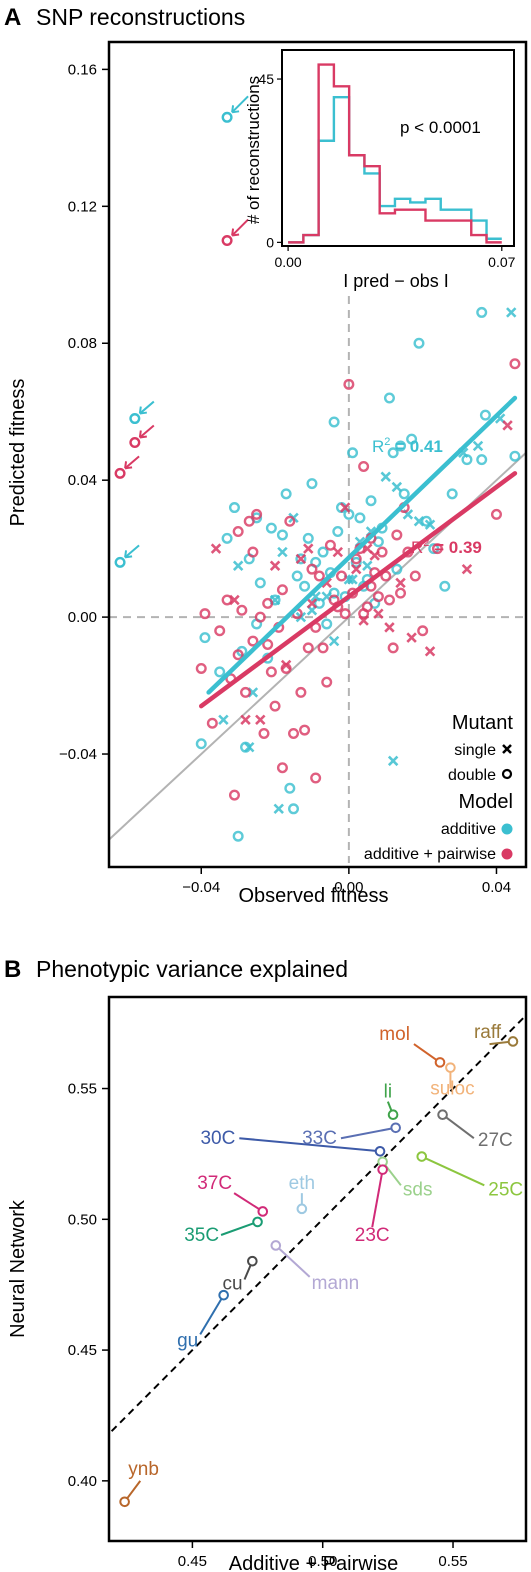 This screenshot has height=1572, width=531. I want to click on legend-double-label: double, so click(472, 775).